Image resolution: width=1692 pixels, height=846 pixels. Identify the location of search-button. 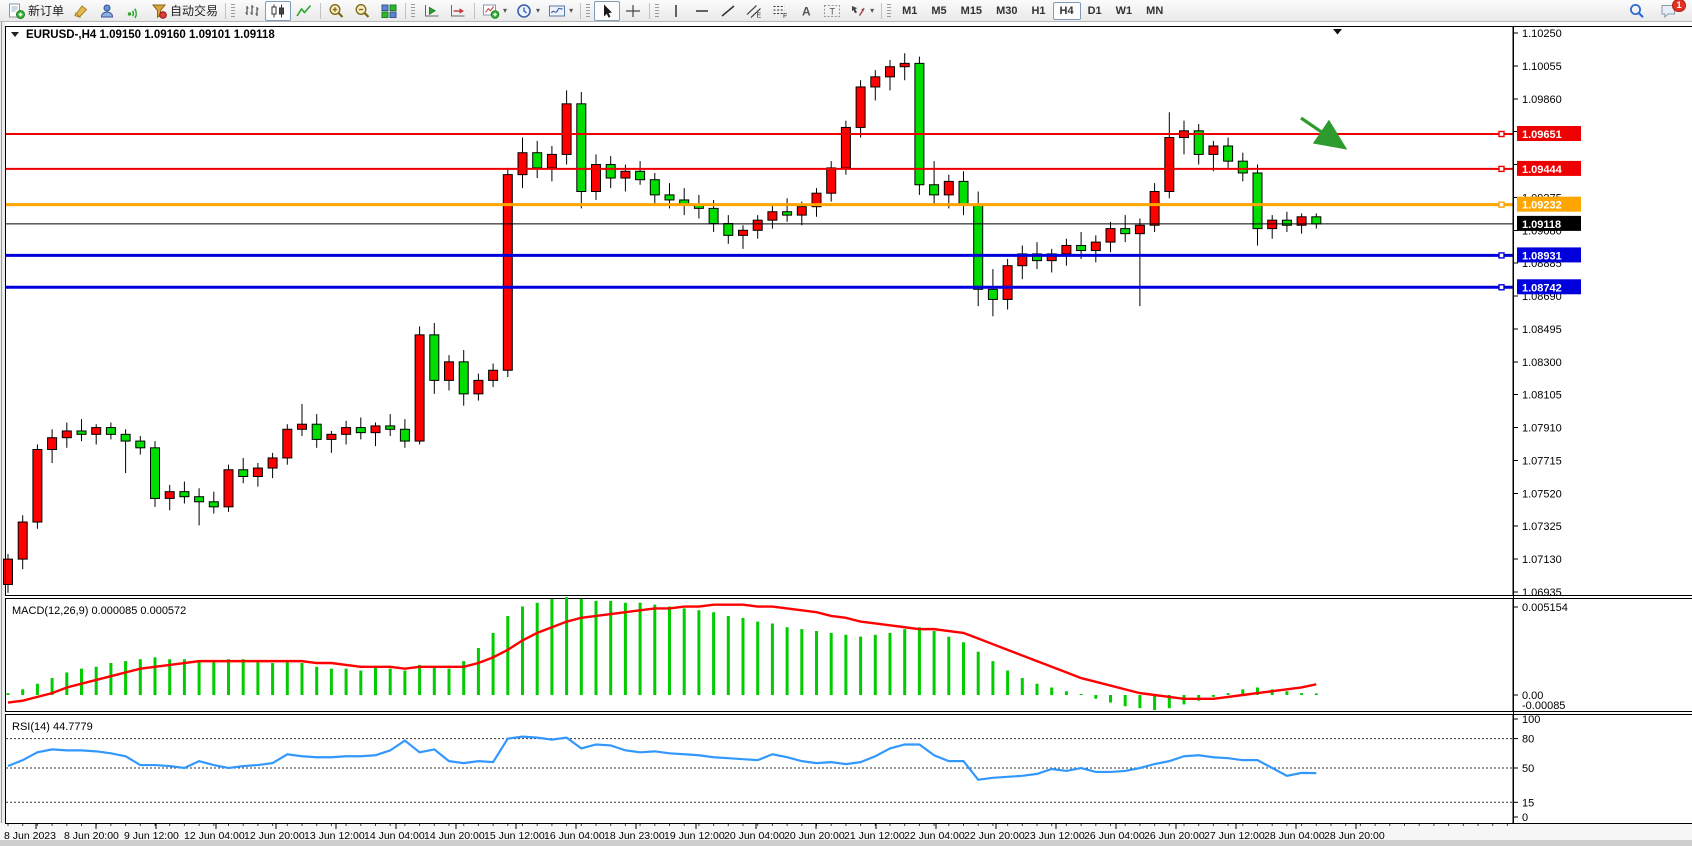
(1637, 11).